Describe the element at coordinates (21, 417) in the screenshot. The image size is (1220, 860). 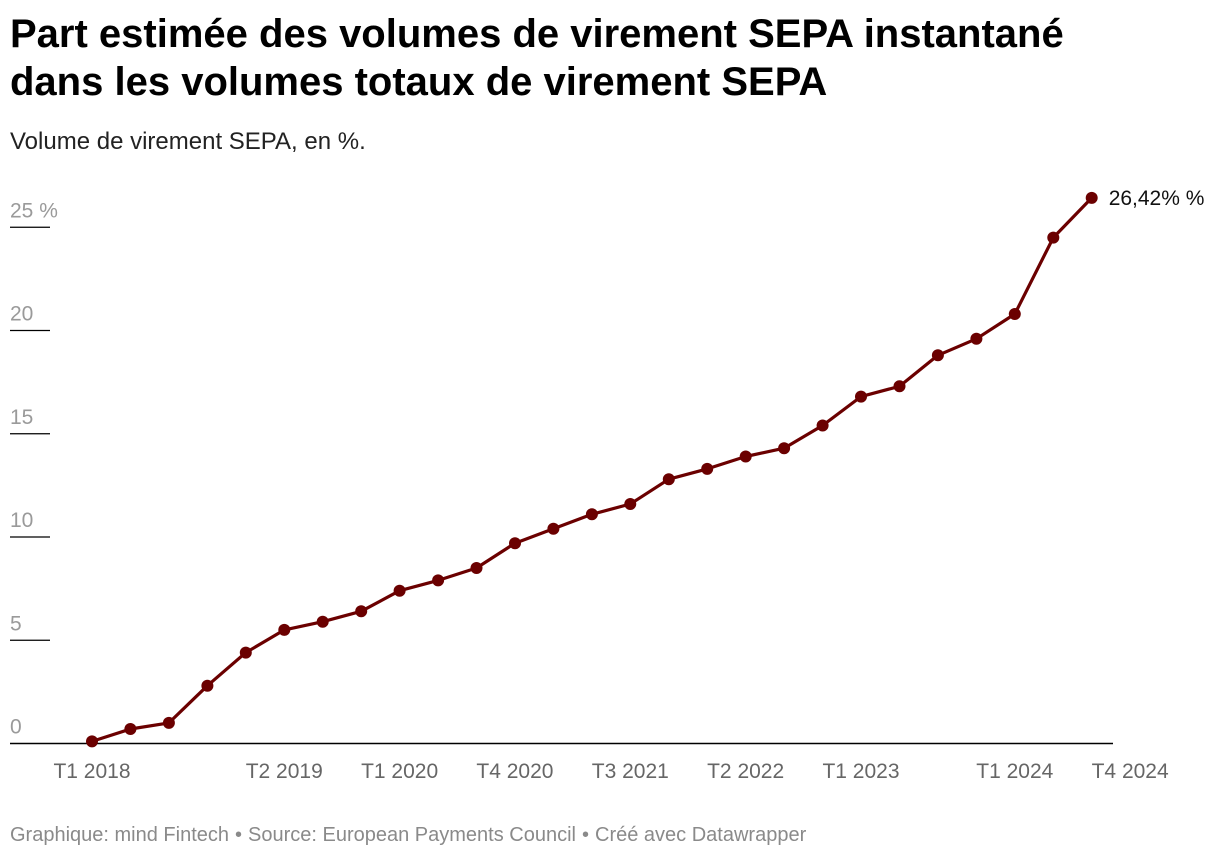
I see `y-tick-label: 15` at that location.